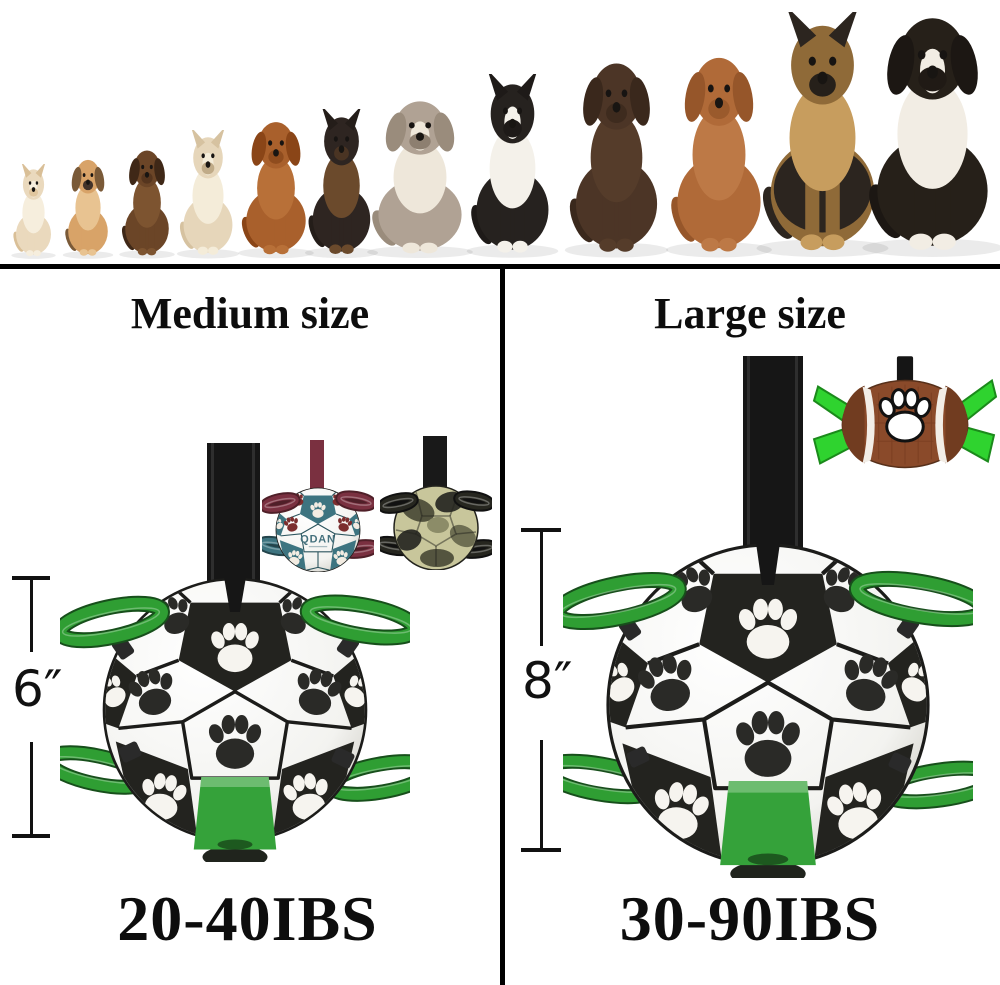  I want to click on dog-bernese-mountain-dog, so click(924, 132).